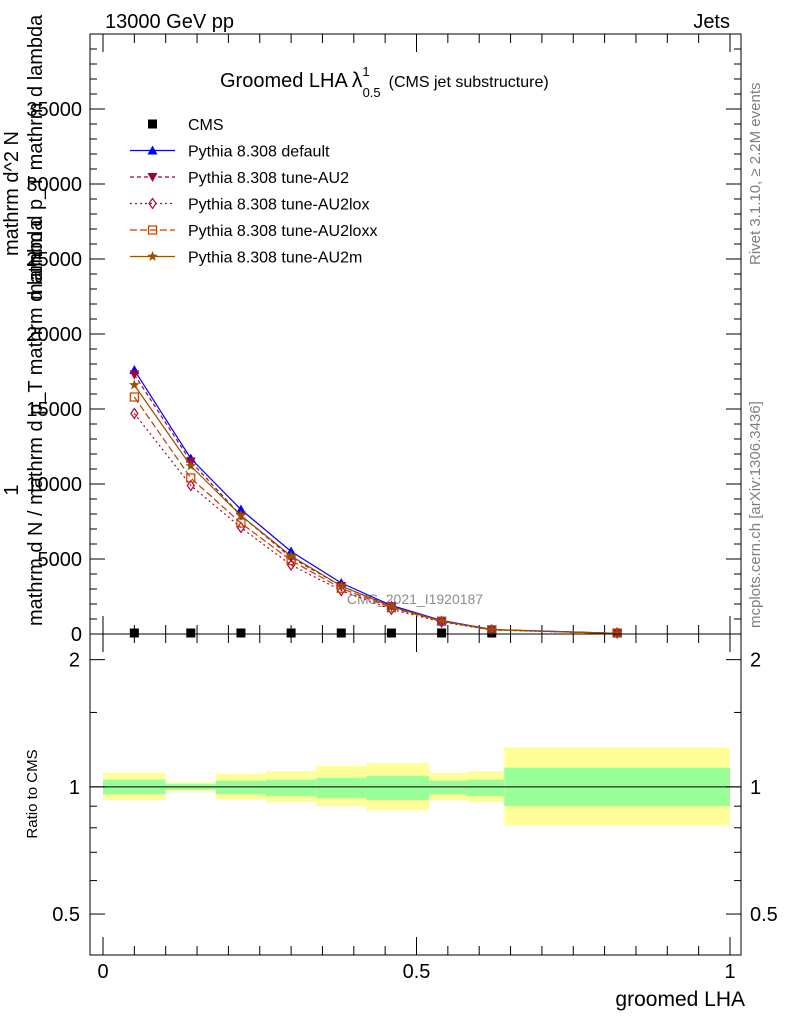 This screenshot has height=1029, width=786. Describe the element at coordinates (186, 125) in the screenshot. I see `legend-entry: CMS` at that location.